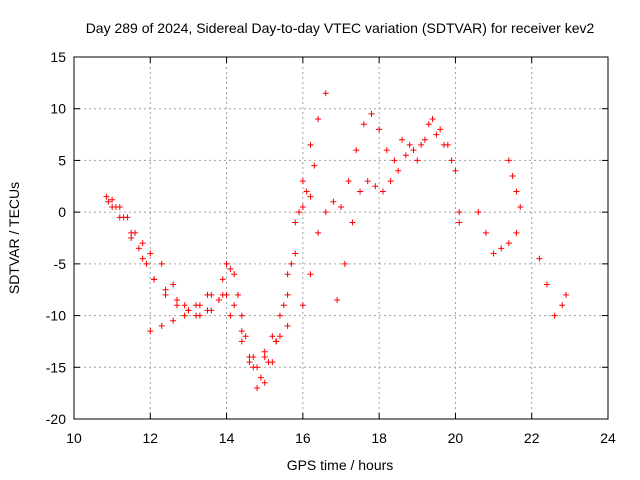 Image resolution: width=640 pixels, height=480 pixels. I want to click on x-tick-label: 12, so click(150, 438).